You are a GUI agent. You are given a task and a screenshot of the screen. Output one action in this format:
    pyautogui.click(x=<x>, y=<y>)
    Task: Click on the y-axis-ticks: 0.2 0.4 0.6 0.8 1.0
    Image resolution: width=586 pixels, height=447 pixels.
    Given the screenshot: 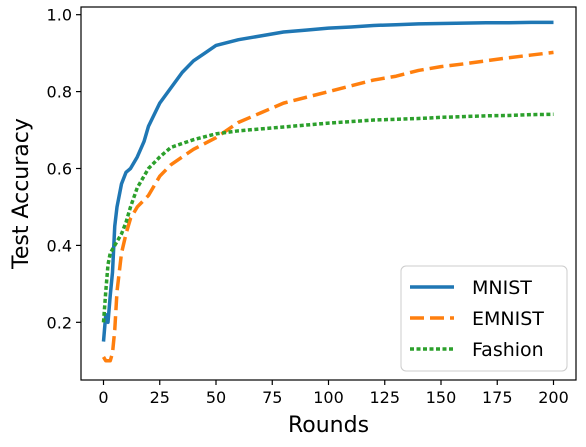 What is the action you would take?
    pyautogui.click(x=64, y=169)
    